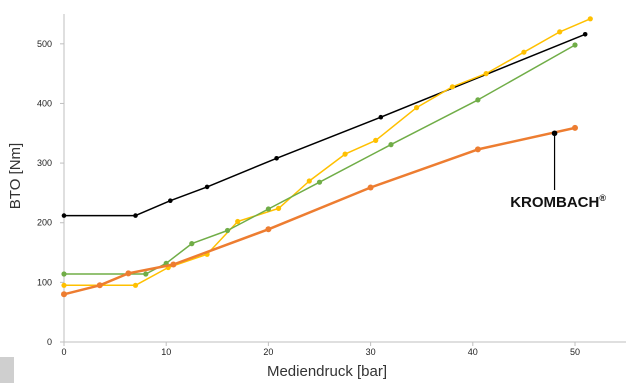  Describe the element at coordinates (15, 176) in the screenshot. I see `y-axis-label: BTO [Nm]` at that location.